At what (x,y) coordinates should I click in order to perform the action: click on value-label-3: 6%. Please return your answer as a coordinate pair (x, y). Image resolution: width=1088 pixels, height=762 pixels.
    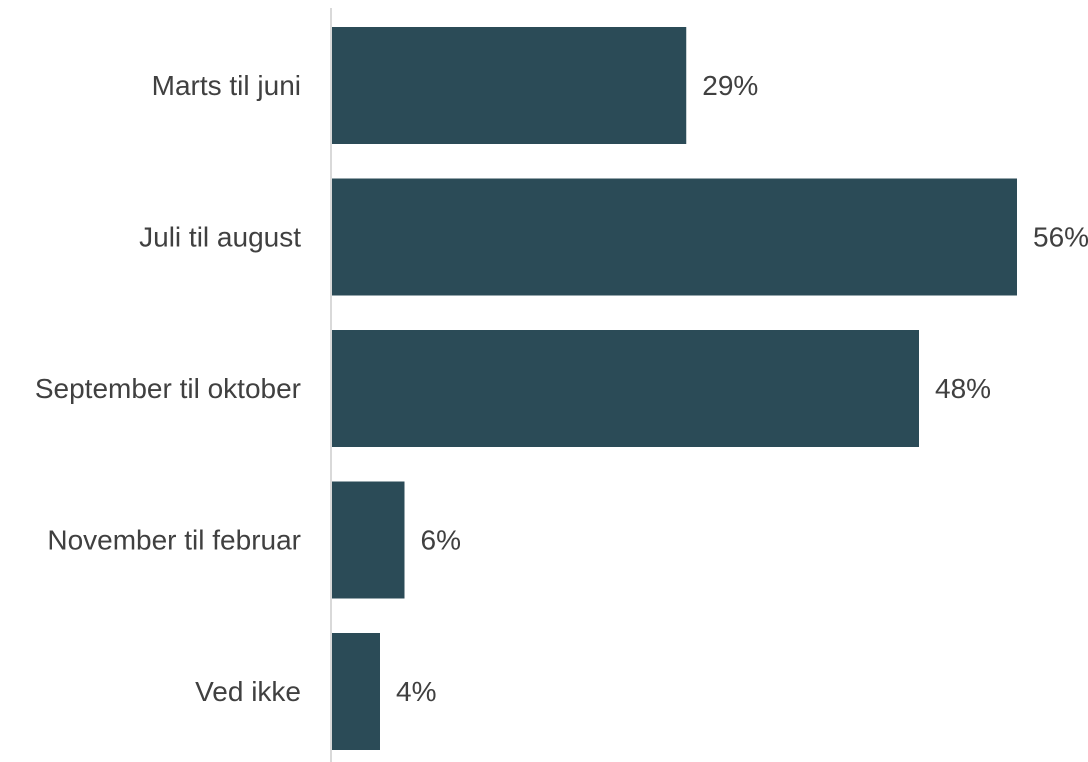
    Looking at the image, I should click on (441, 540).